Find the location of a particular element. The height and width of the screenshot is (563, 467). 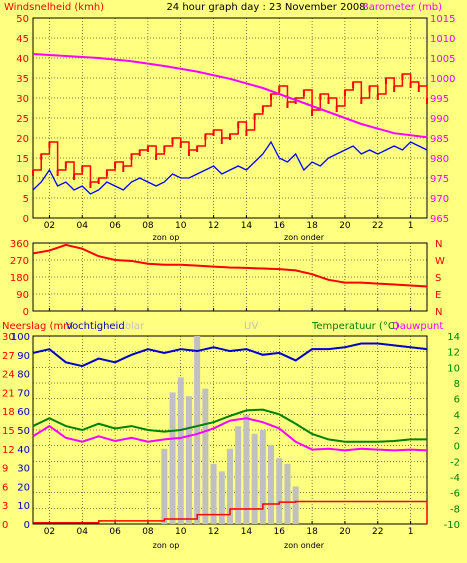

rain-tick-label: 15 is located at coordinates (8, 431).